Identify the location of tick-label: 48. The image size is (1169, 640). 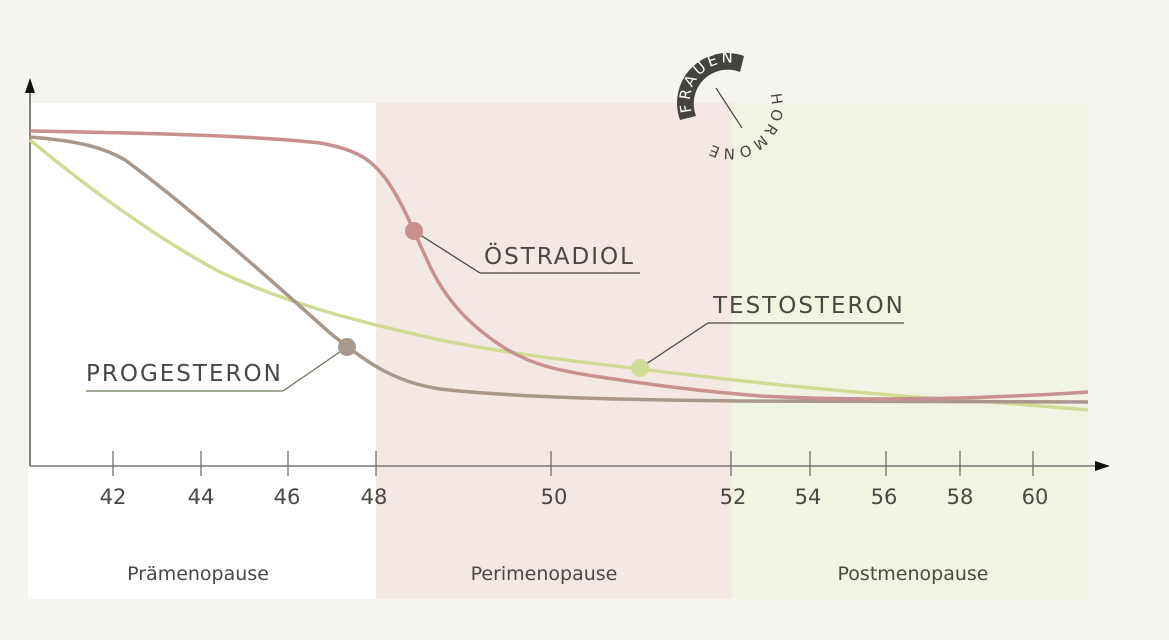
(374, 497).